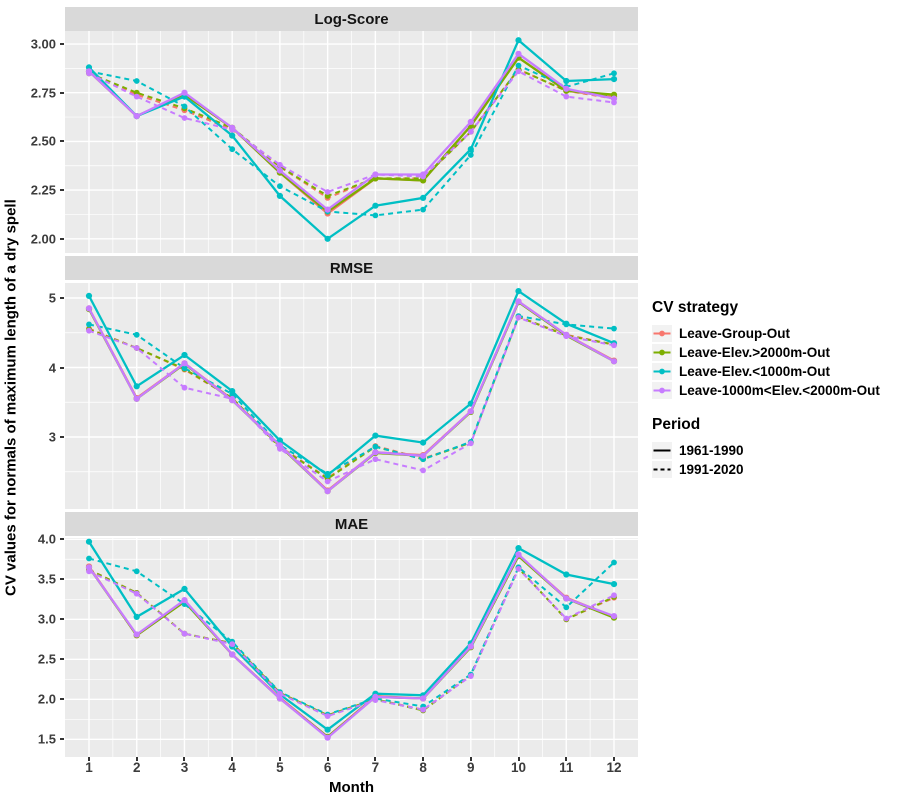 Image resolution: width=900 pixels, height=800 pixels. Describe the element at coordinates (711, 469) in the screenshot. I see `legend-item-label: 1991-2020` at that location.